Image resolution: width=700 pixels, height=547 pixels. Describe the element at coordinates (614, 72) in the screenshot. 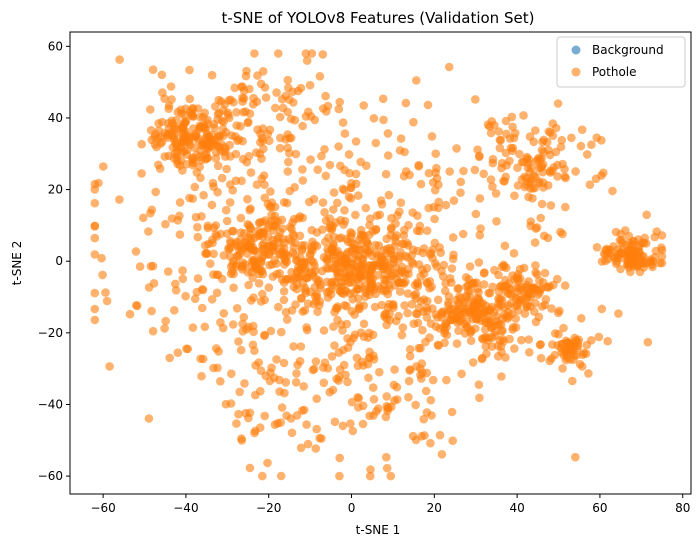

I see `legend-label-pothole: Pothole` at that location.